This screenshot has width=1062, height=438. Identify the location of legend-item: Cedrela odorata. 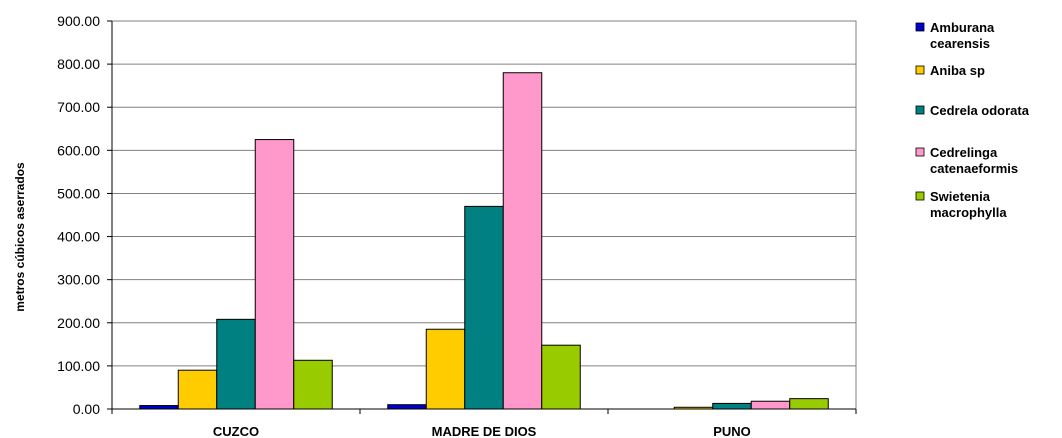
(972, 110).